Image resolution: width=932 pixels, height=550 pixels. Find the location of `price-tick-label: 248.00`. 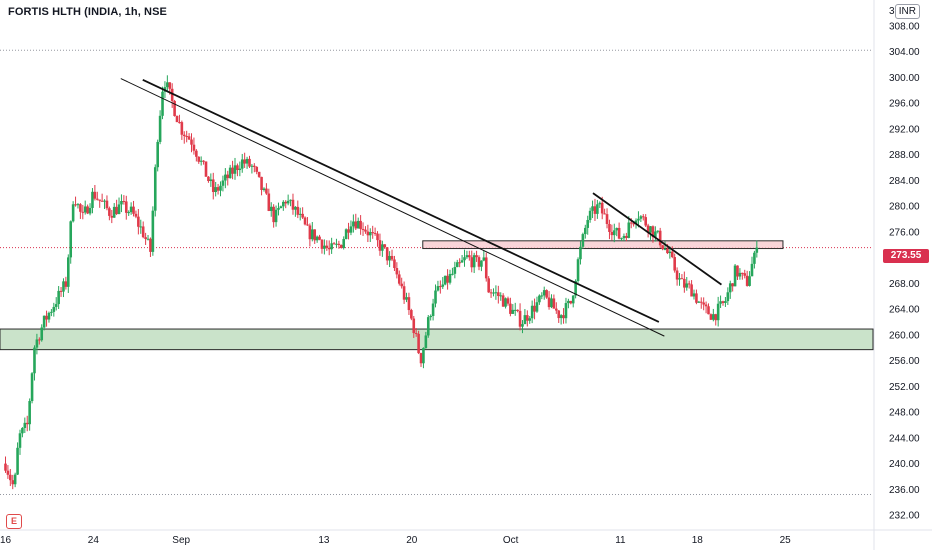

price-tick-label: 248.00 is located at coordinates (904, 413).